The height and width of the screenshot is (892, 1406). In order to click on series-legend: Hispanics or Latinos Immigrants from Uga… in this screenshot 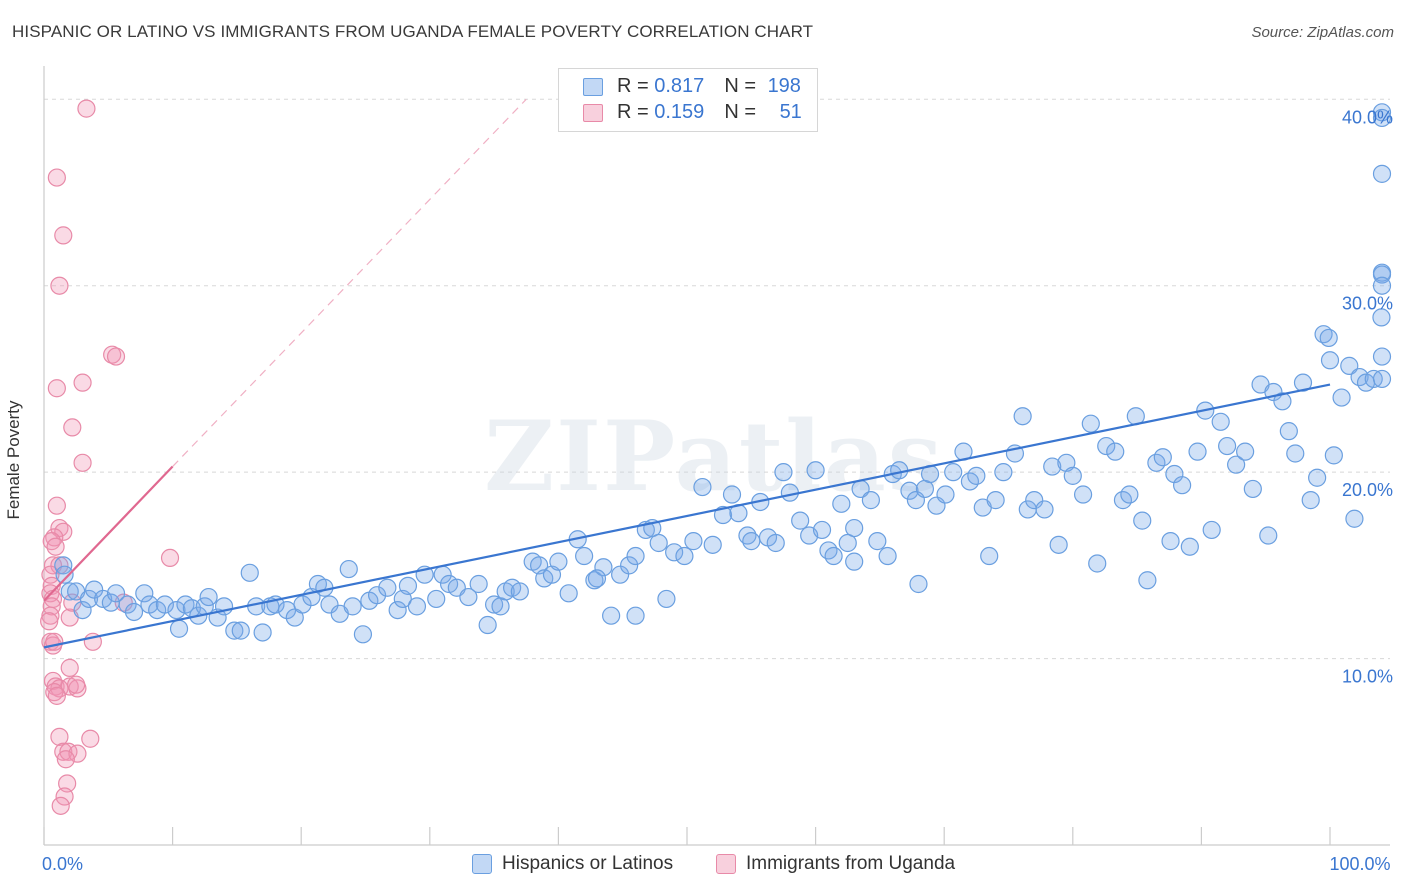, I will do `click(703, 865)`.